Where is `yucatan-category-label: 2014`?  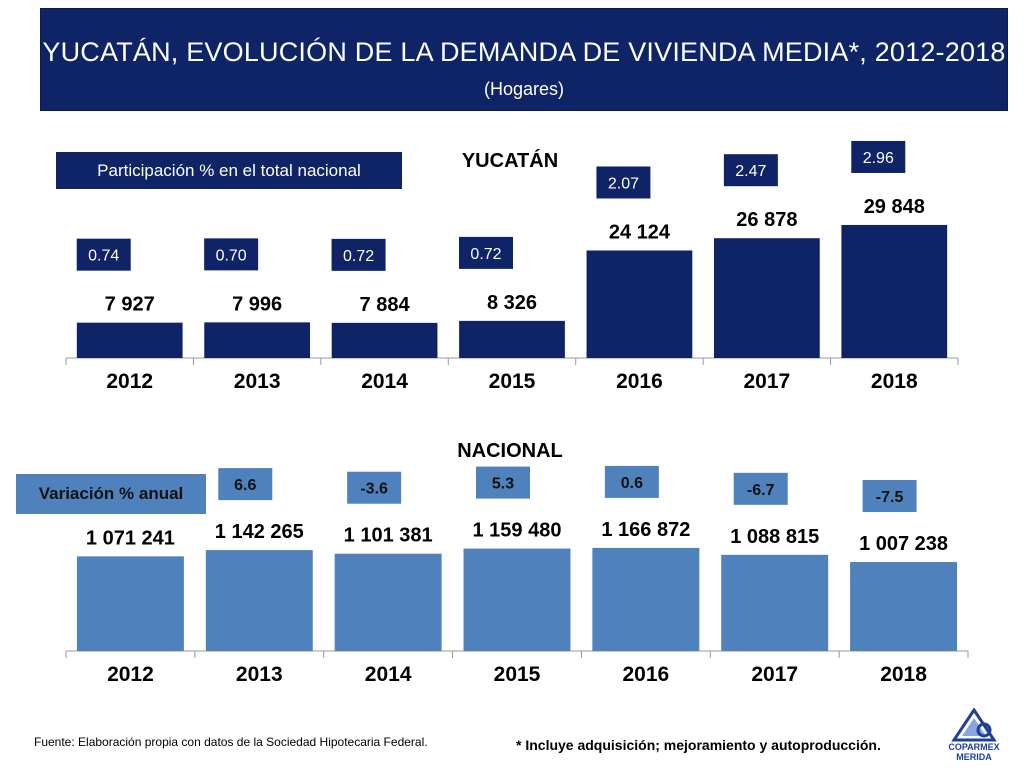
yucatan-category-label: 2014 is located at coordinates (384, 381).